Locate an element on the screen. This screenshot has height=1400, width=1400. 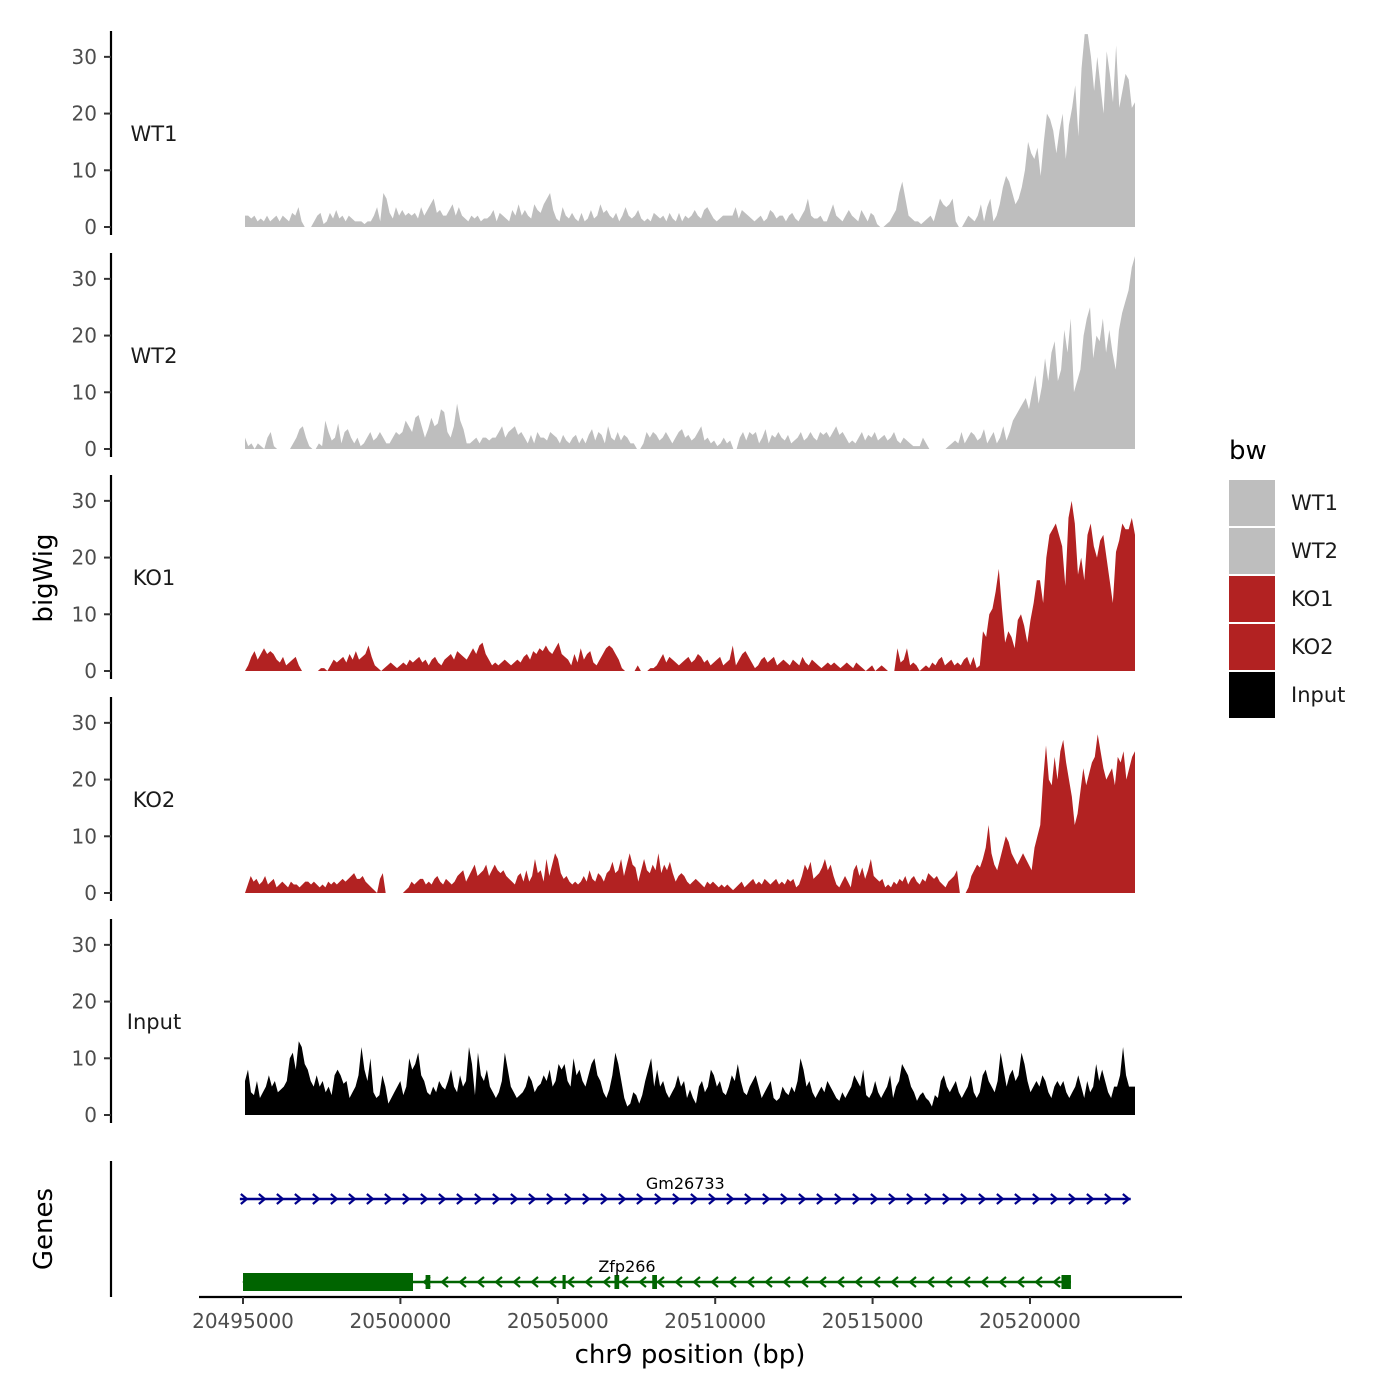
track-label: WT2 is located at coordinates (154, 356).